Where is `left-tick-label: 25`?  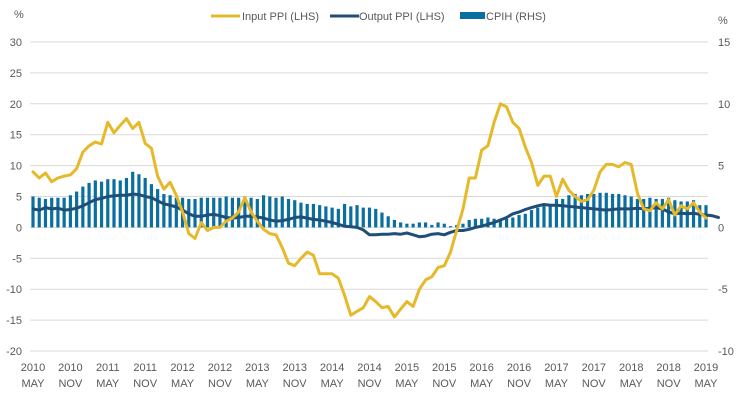
left-tick-label: 25 is located at coordinates (16, 74).